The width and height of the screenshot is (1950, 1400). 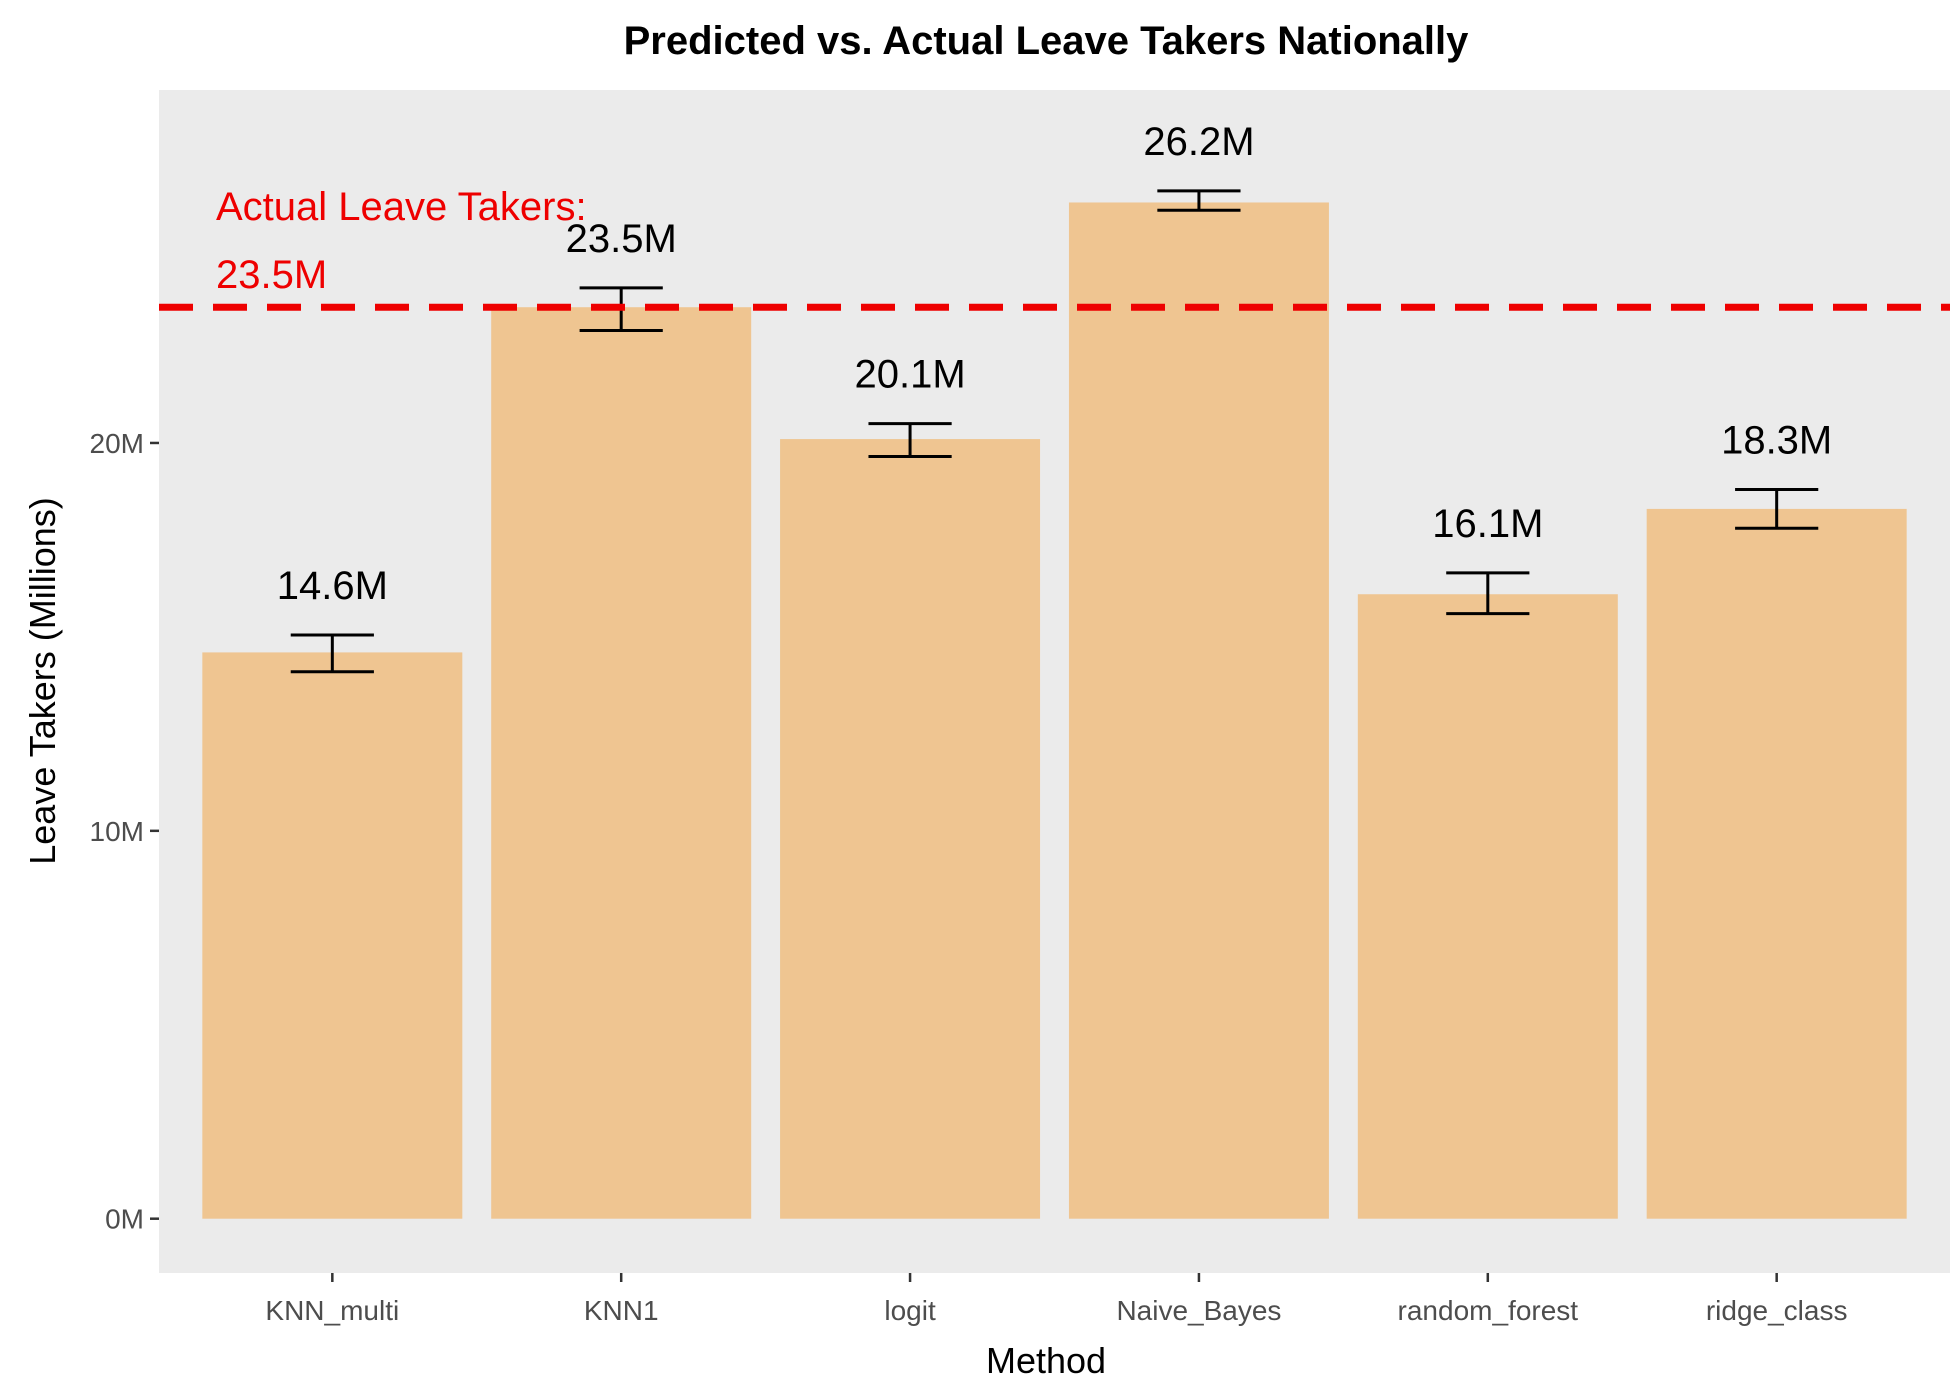 What do you see at coordinates (332, 653) in the screenshot?
I see `error-bar-KNN_multi` at bounding box center [332, 653].